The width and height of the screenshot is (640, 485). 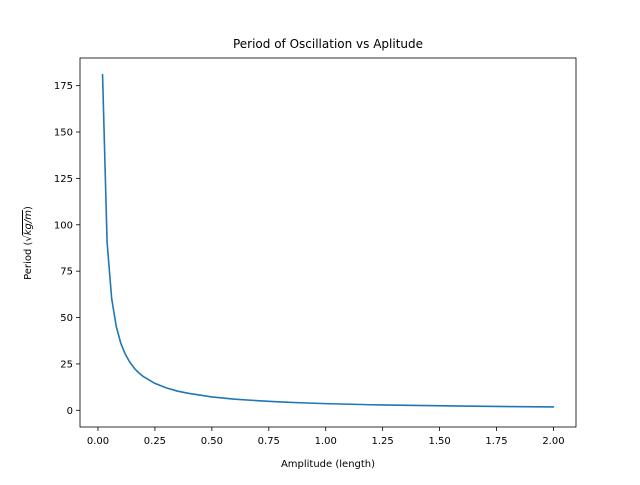 What do you see at coordinates (553, 441) in the screenshot?
I see `x-tick-label: 2.00` at bounding box center [553, 441].